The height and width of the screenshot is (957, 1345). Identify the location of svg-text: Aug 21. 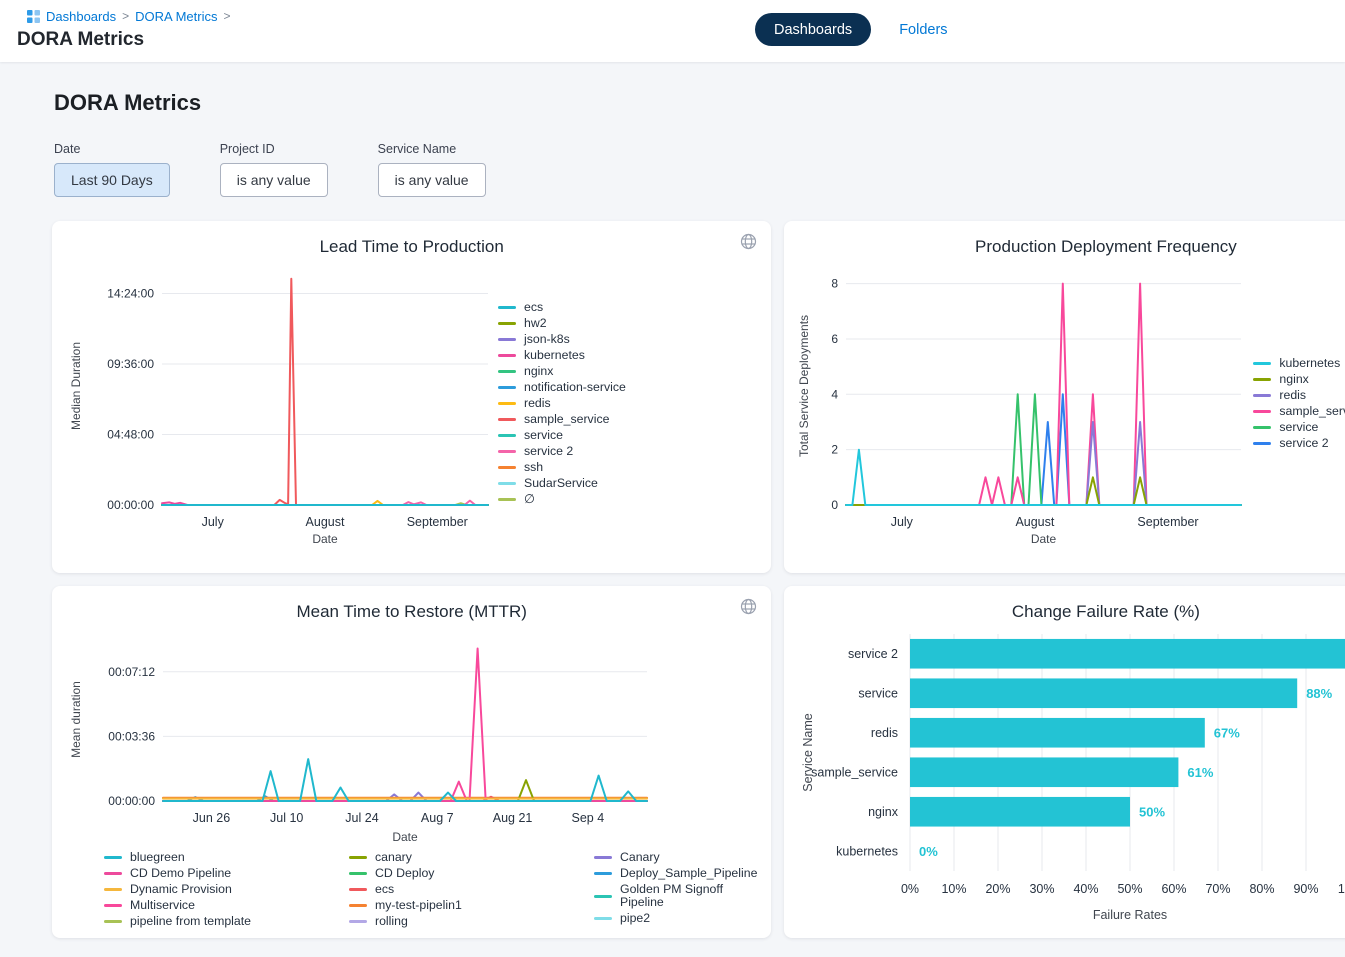
(513, 818).